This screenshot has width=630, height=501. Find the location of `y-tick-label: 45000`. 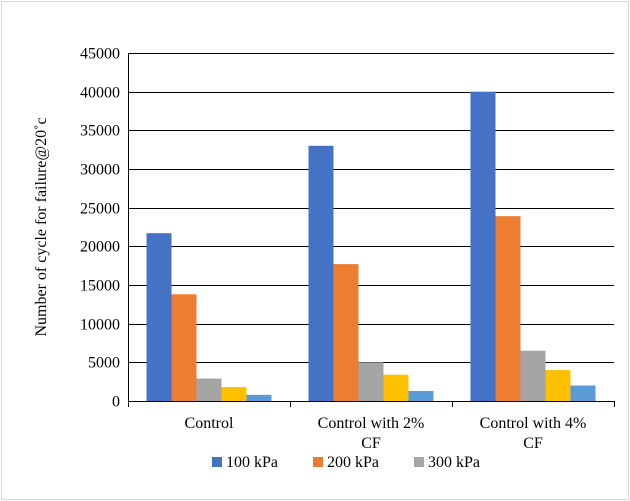

y-tick-label: 45000 is located at coordinates (100, 54).